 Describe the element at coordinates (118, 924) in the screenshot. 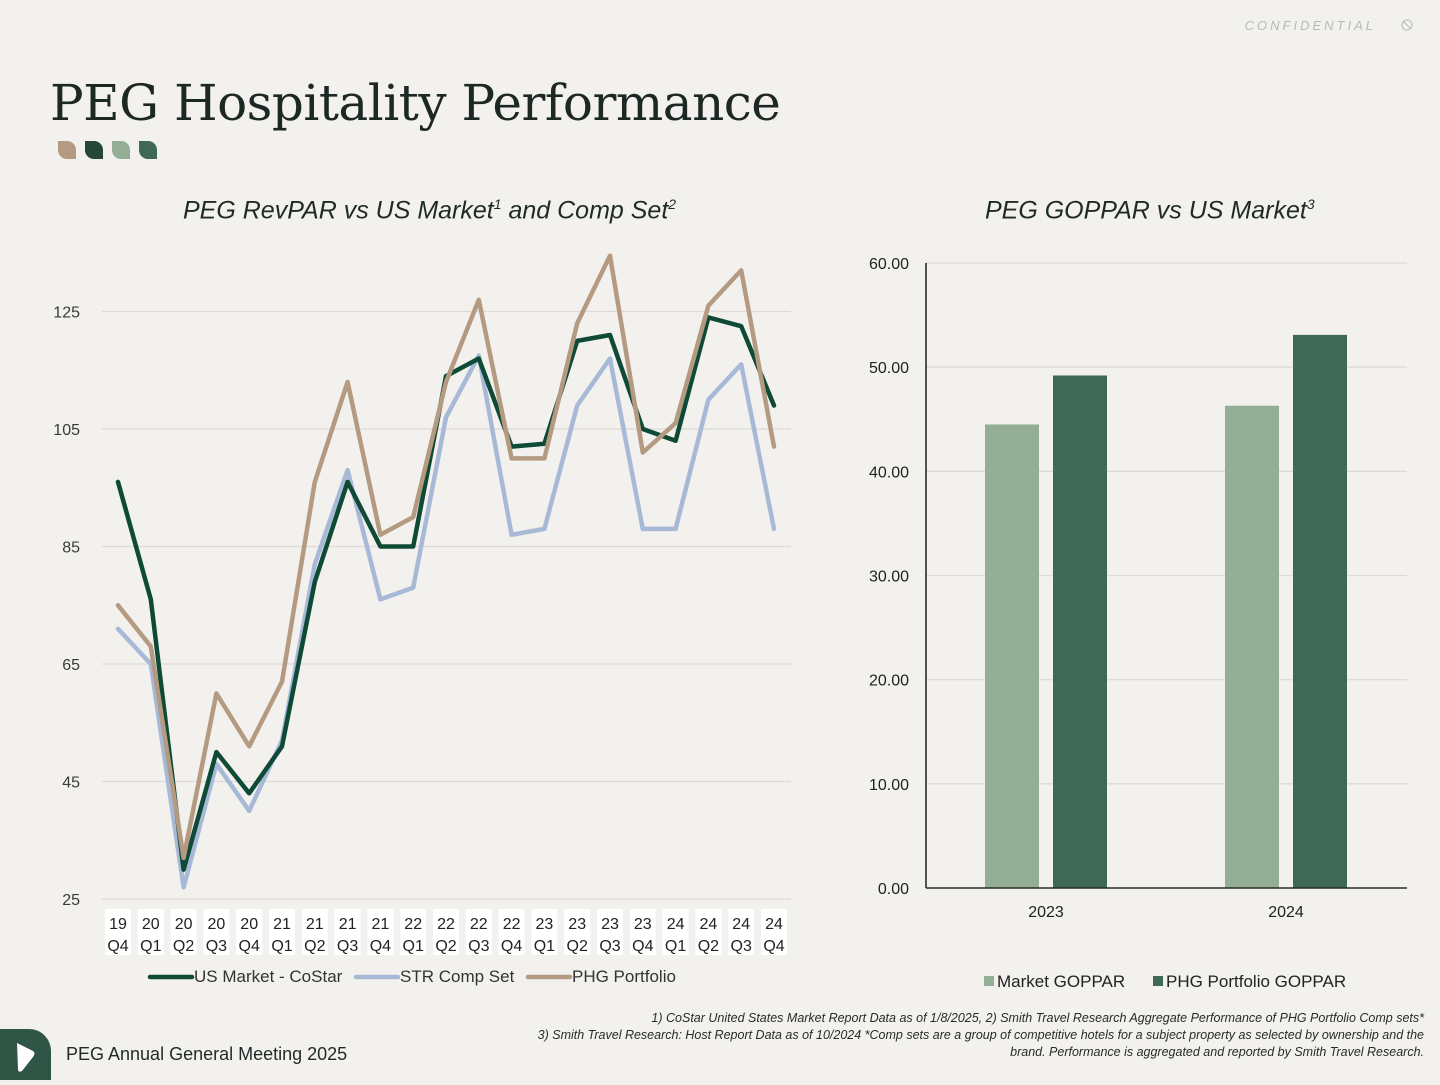

I see `x-tick-year: 19` at that location.